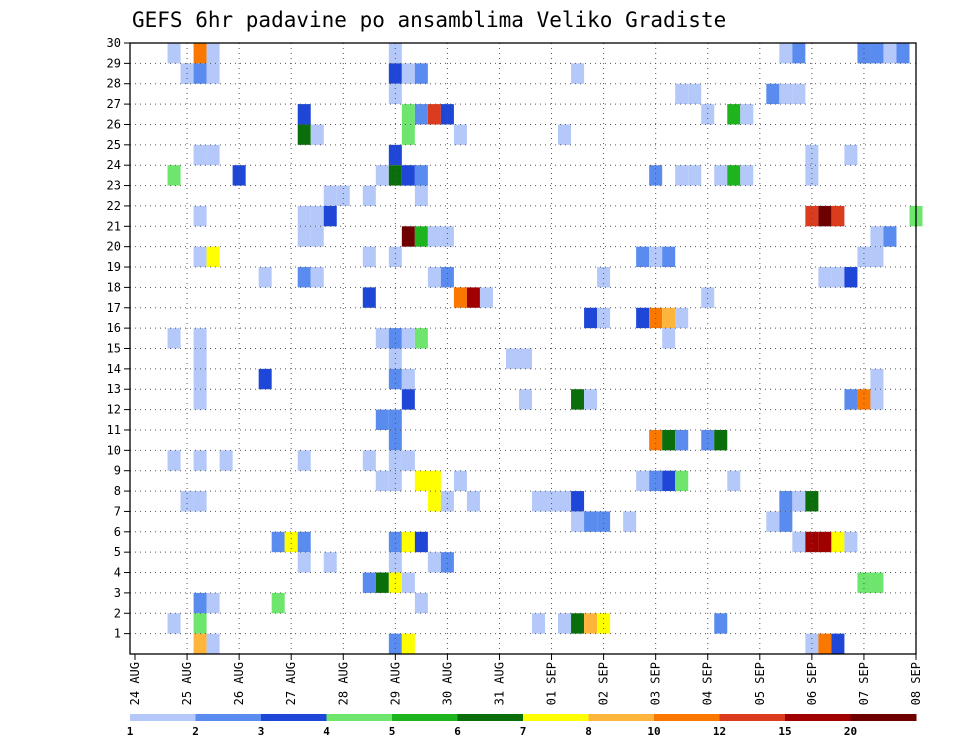 This screenshot has width=960, height=742. I want to click on colorbar-label: 20, so click(850, 731).